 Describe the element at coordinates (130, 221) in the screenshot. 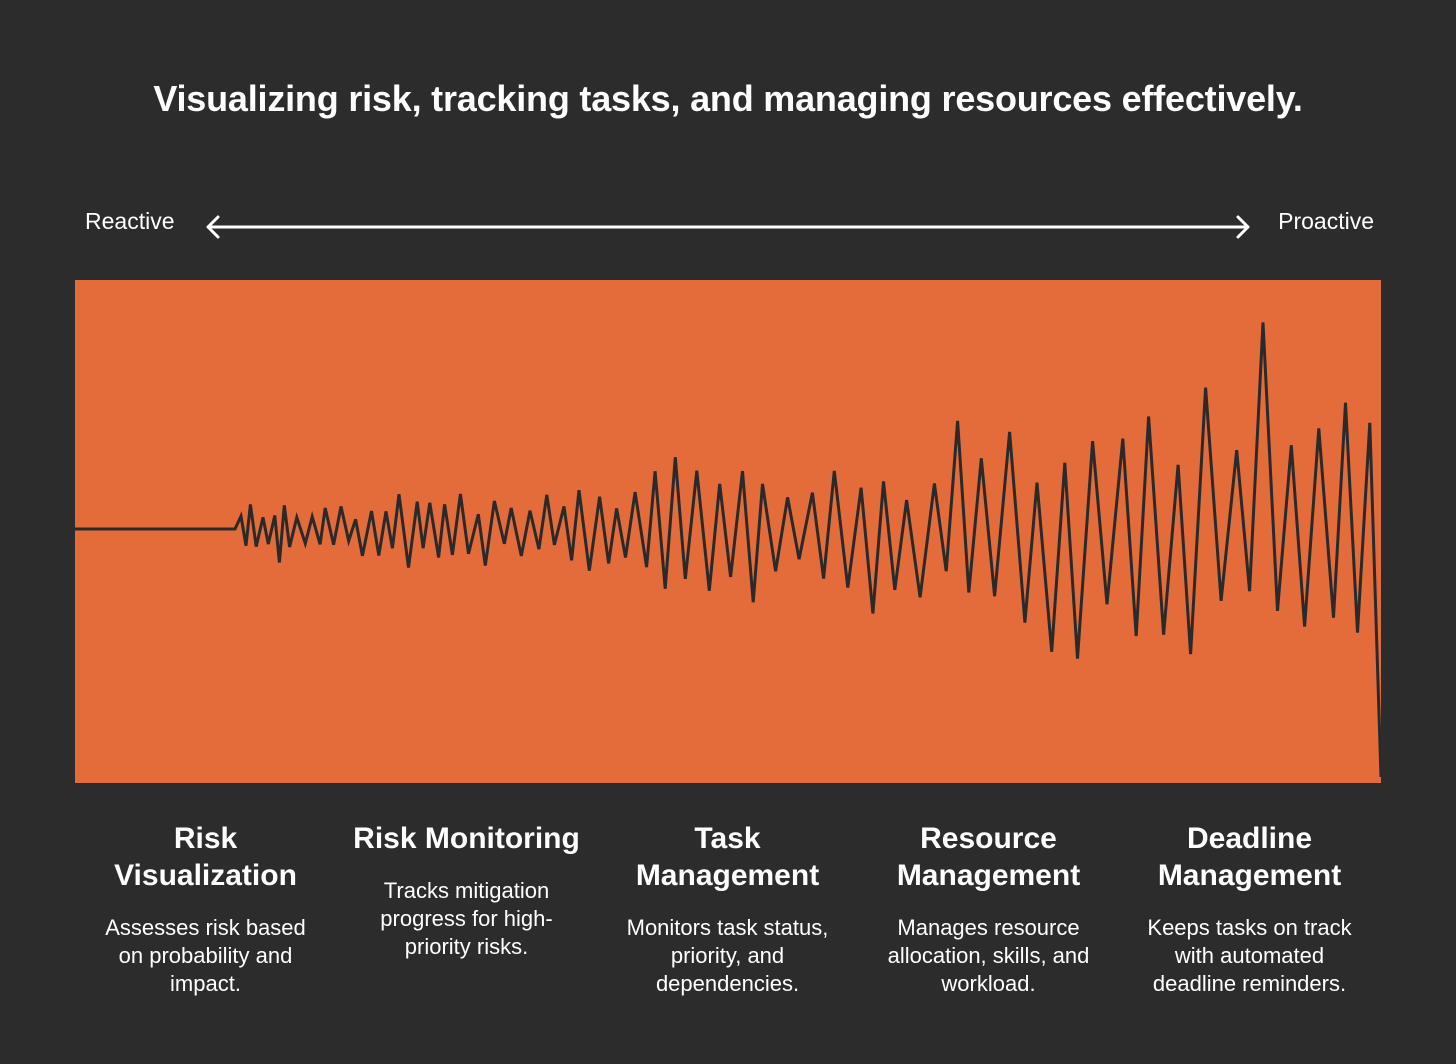

I see `reactive-label: Reactive` at that location.